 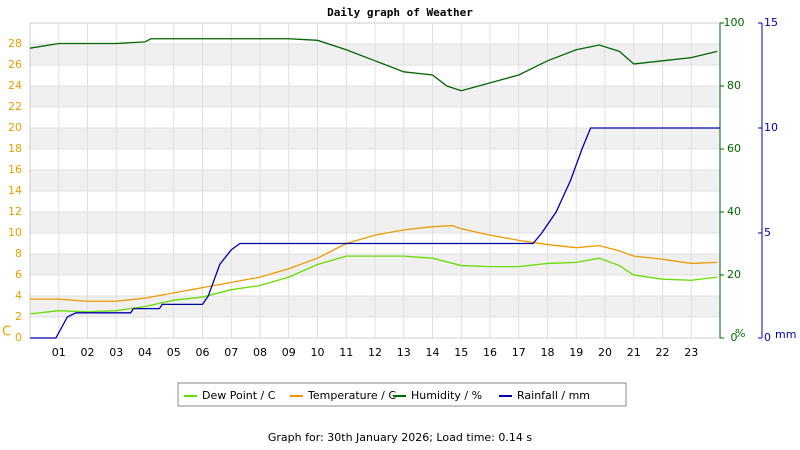 What do you see at coordinates (461, 352) in the screenshot?
I see `x-tick-label: 15` at bounding box center [461, 352].